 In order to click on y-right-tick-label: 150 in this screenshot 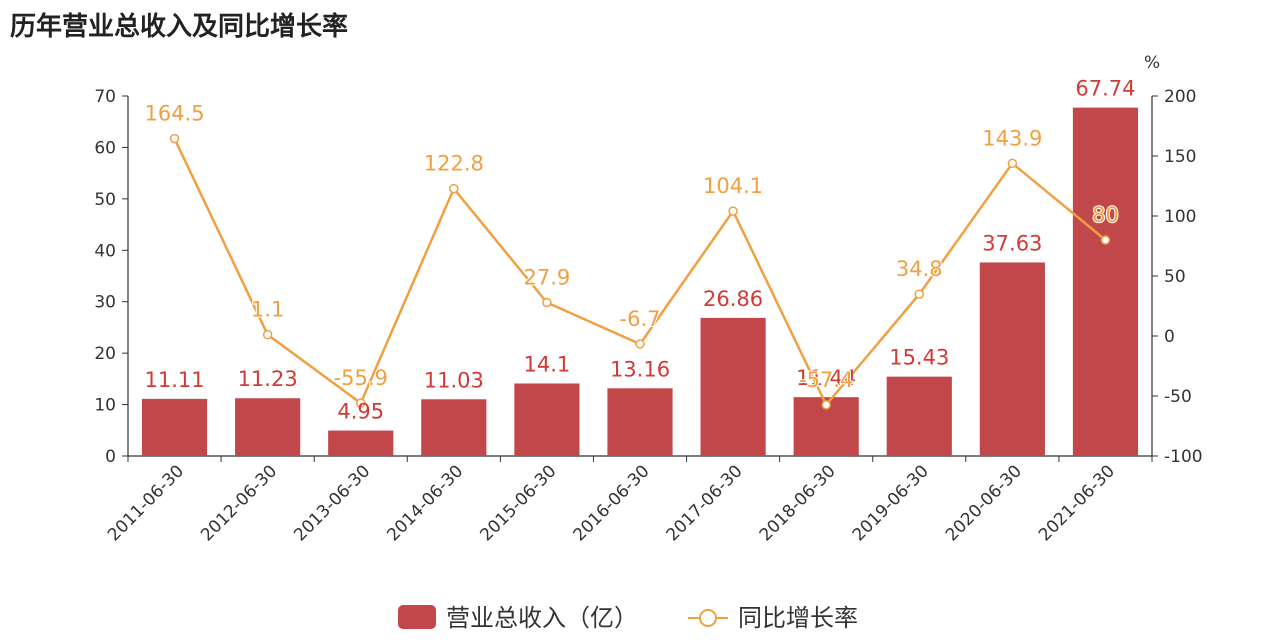, I will do `click(1180, 157)`.